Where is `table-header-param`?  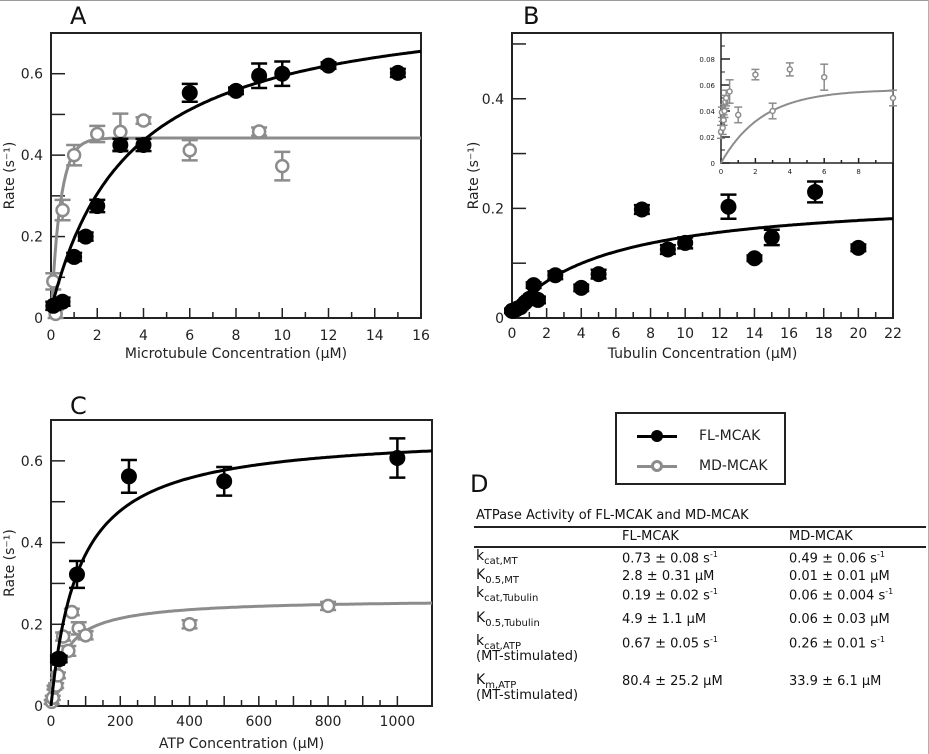 table-header-param is located at coordinates (548, 536).